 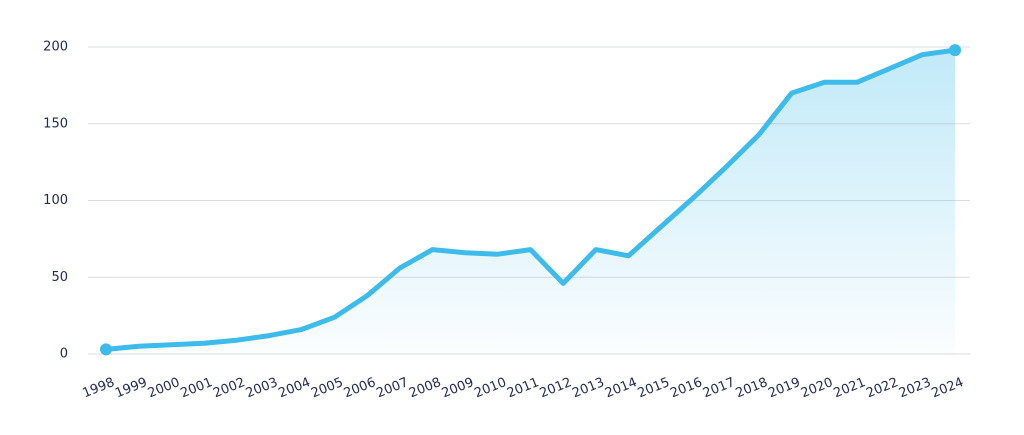 What do you see at coordinates (556, 388) in the screenshot?
I see `x-tick-label: 2012` at bounding box center [556, 388].